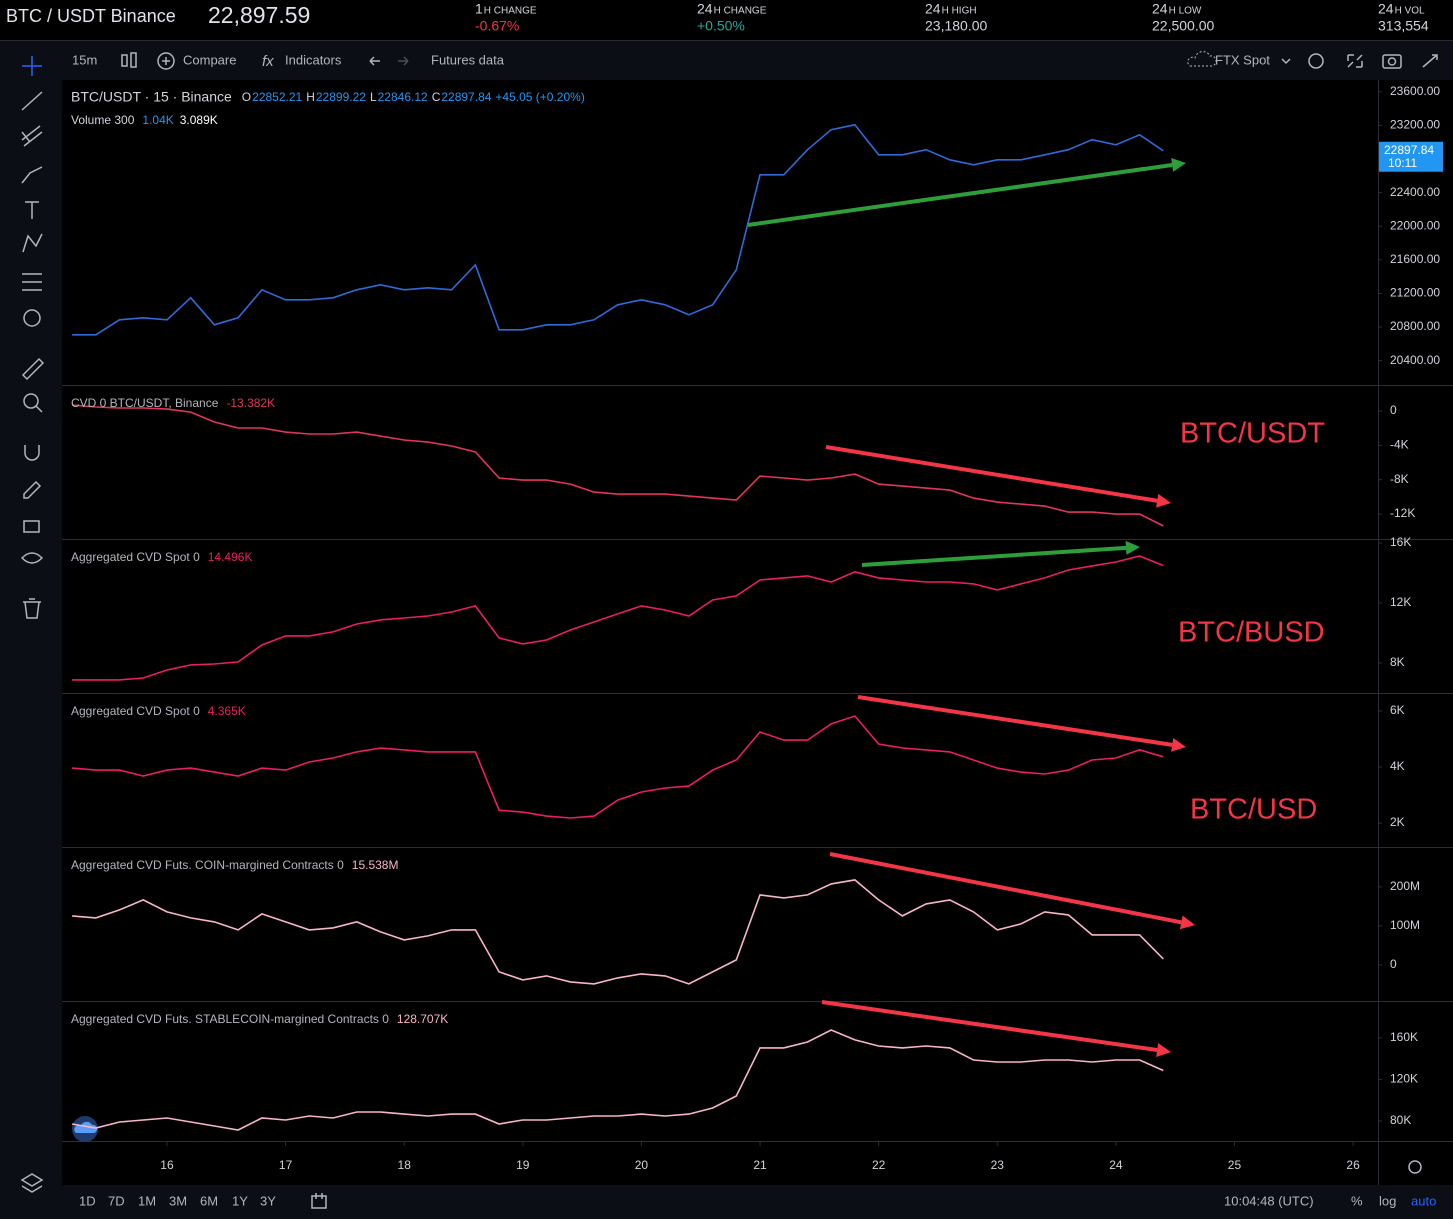 The height and width of the screenshot is (1219, 1453). What do you see at coordinates (721, 26) in the screenshot?
I see `stat-value: +0.50%` at bounding box center [721, 26].